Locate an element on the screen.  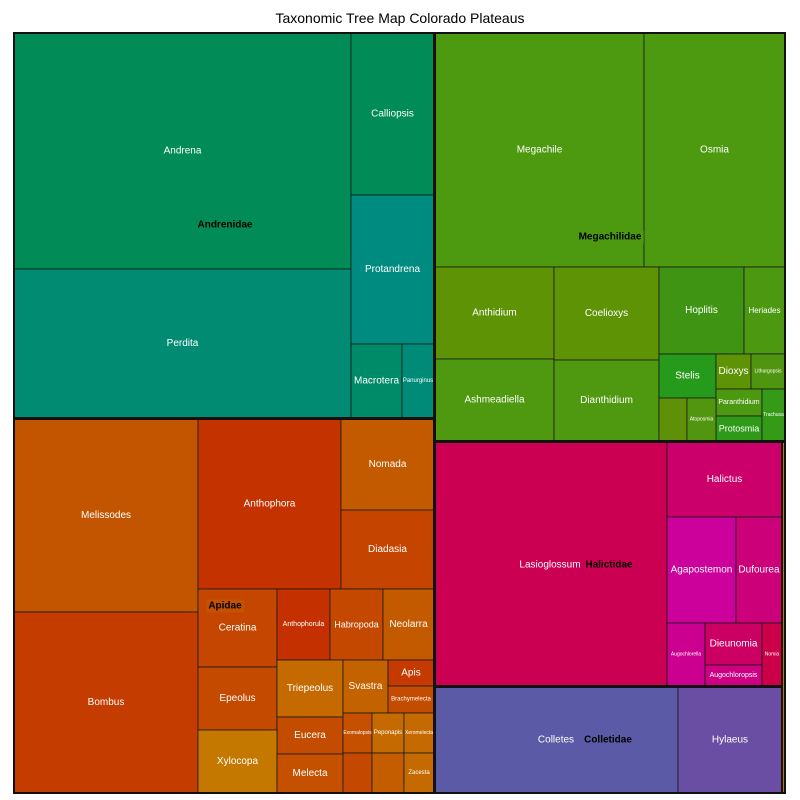
genus-label-brachymelecta: Brachymelecta is located at coordinates (411, 700).